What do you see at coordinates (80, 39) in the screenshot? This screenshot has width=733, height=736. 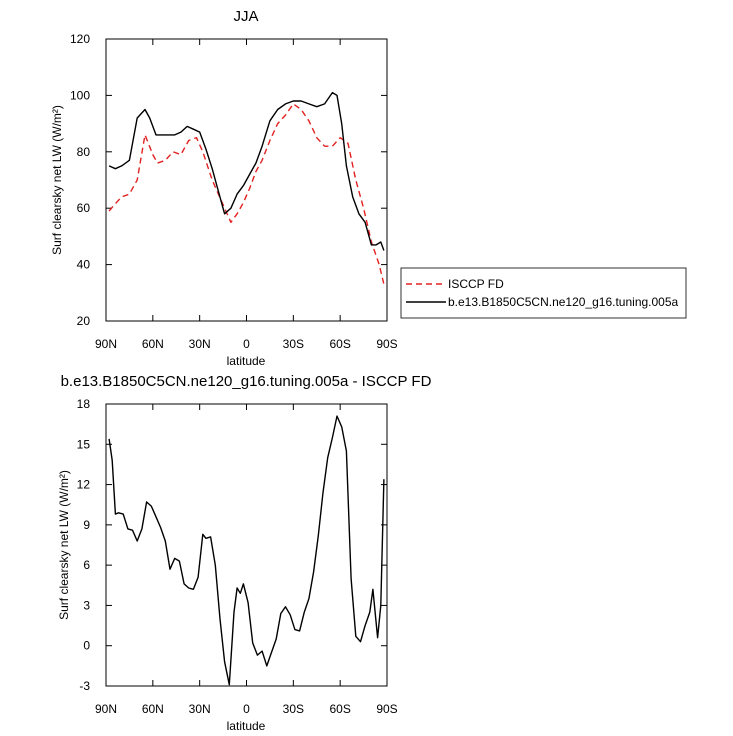 I see `y-tick-label: 120` at bounding box center [80, 39].